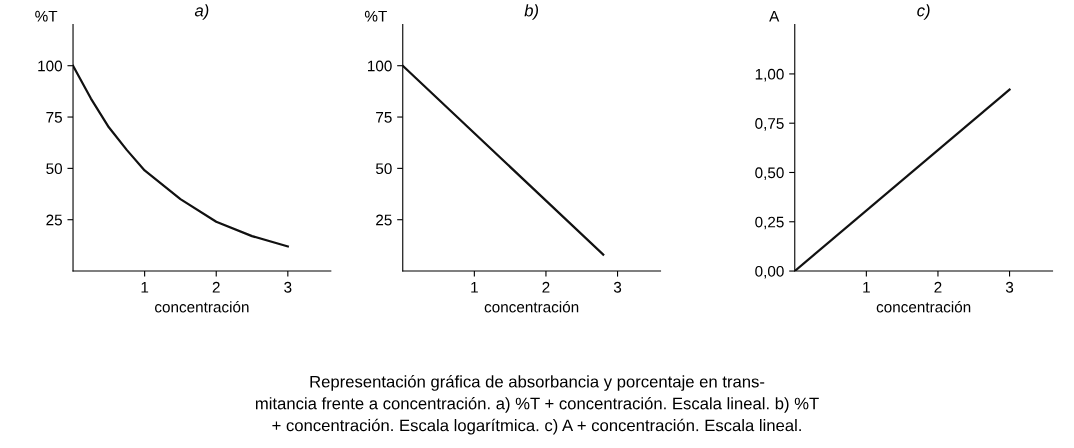  Describe the element at coordinates (769, 173) in the screenshot. I see `y-tick-label: 0,50` at that location.